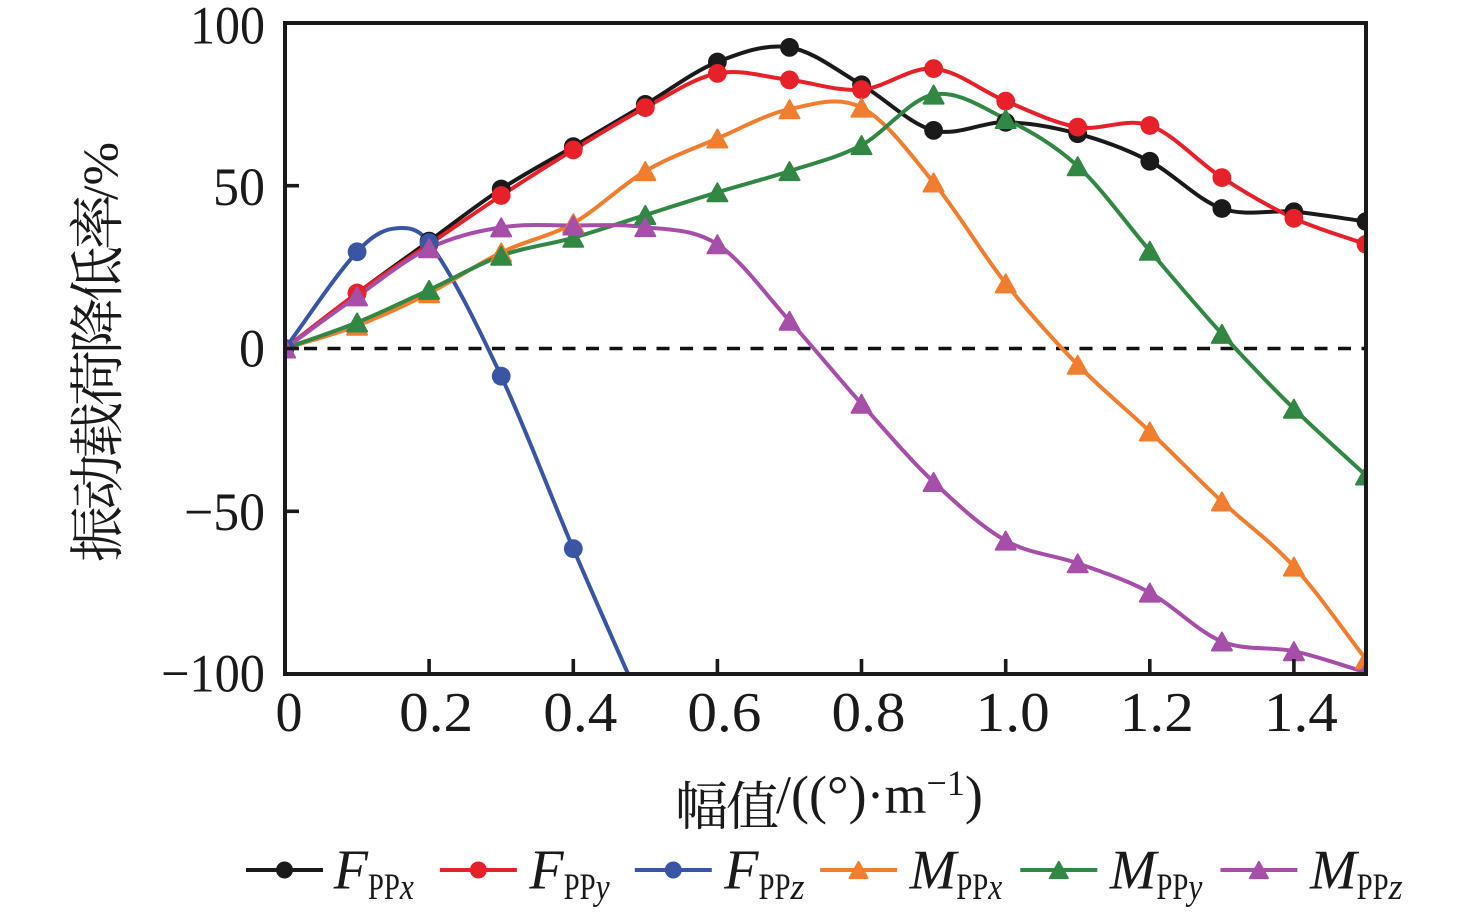 This screenshot has height=915, width=1476. Describe the element at coordinates (213, 674) in the screenshot. I see `svg-text: −100` at that location.